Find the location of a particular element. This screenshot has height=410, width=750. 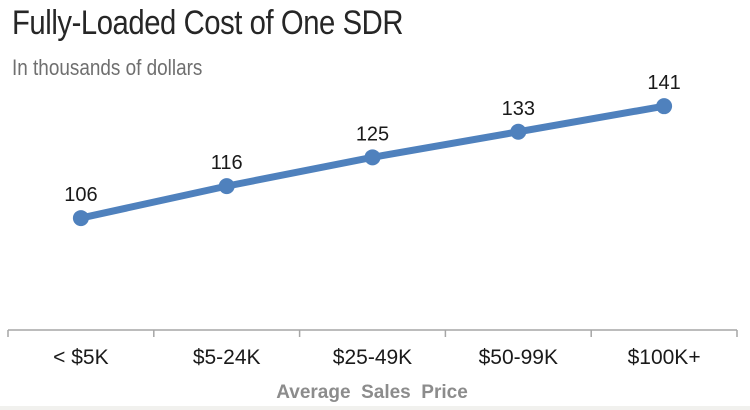

x-tick-label: $50-99K is located at coordinates (518, 357).